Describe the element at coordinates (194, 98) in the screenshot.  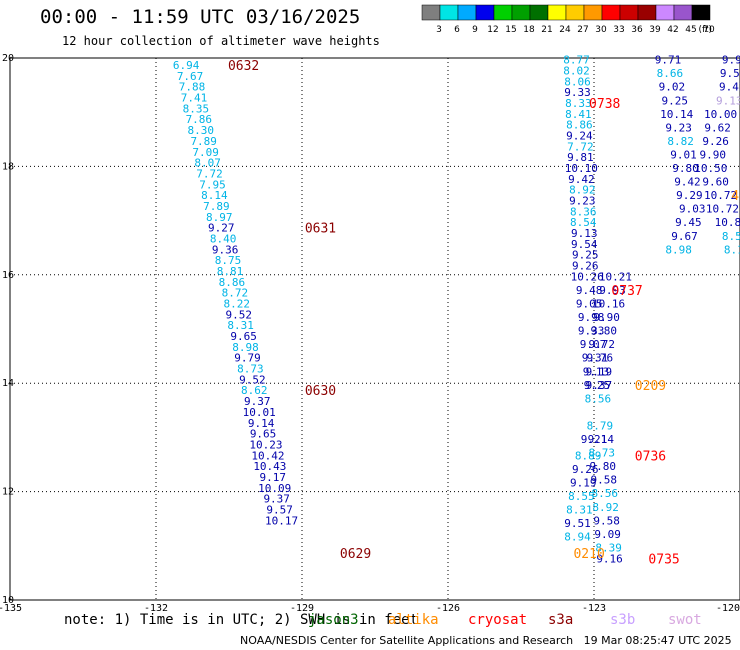
I see `wave-height-value: 7.41` at that location.